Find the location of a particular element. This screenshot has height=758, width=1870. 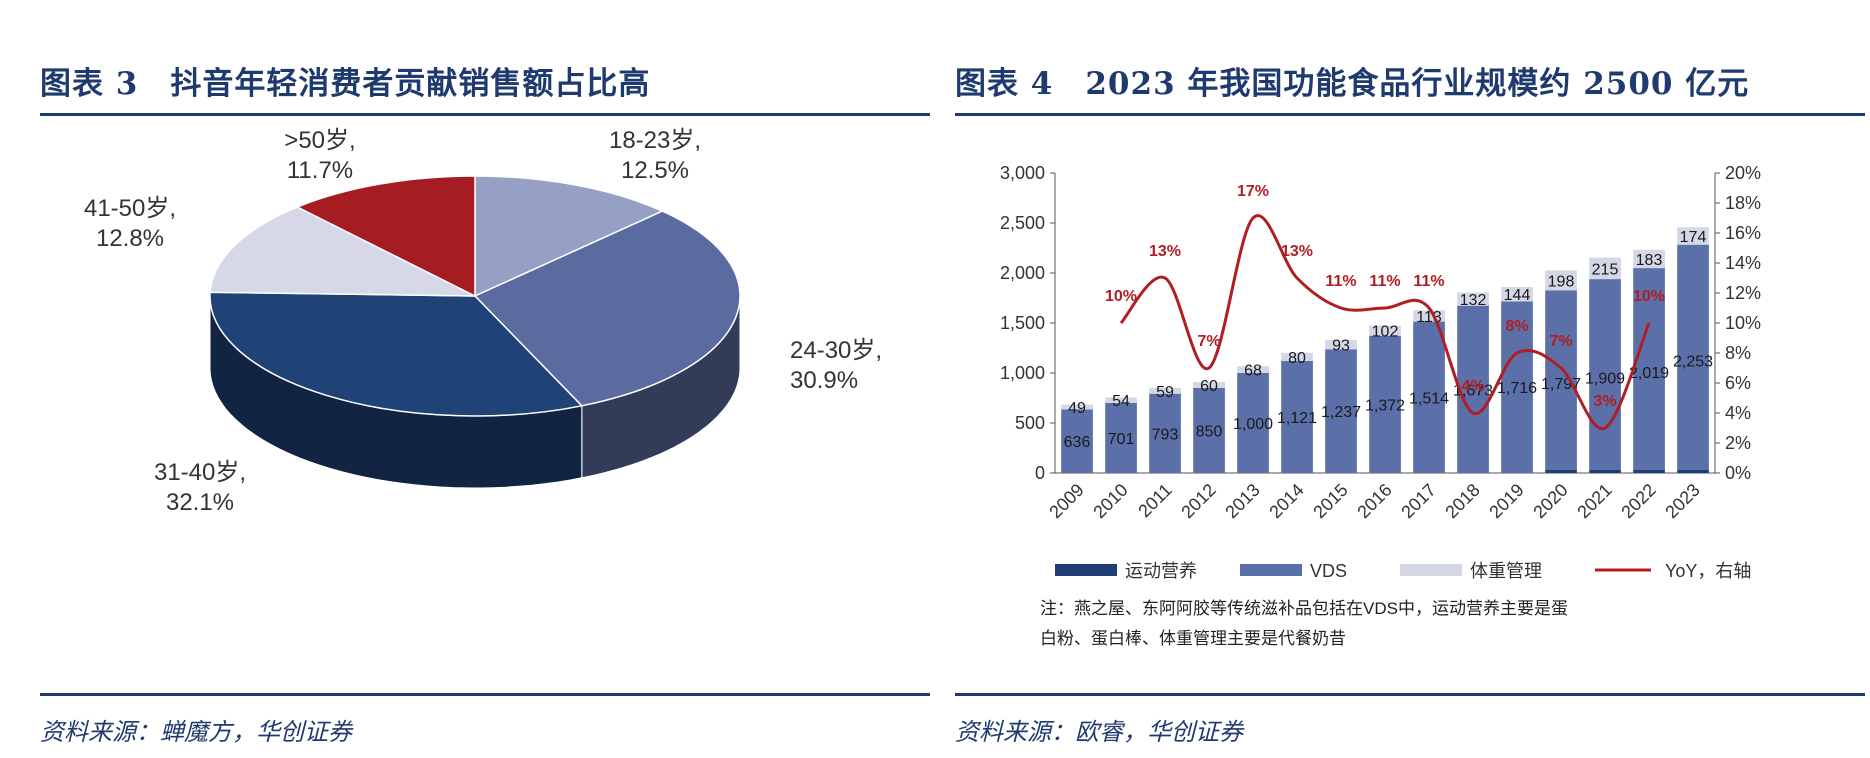

pie-label-2: 31-40岁, 32.1% is located at coordinates (200, 487).